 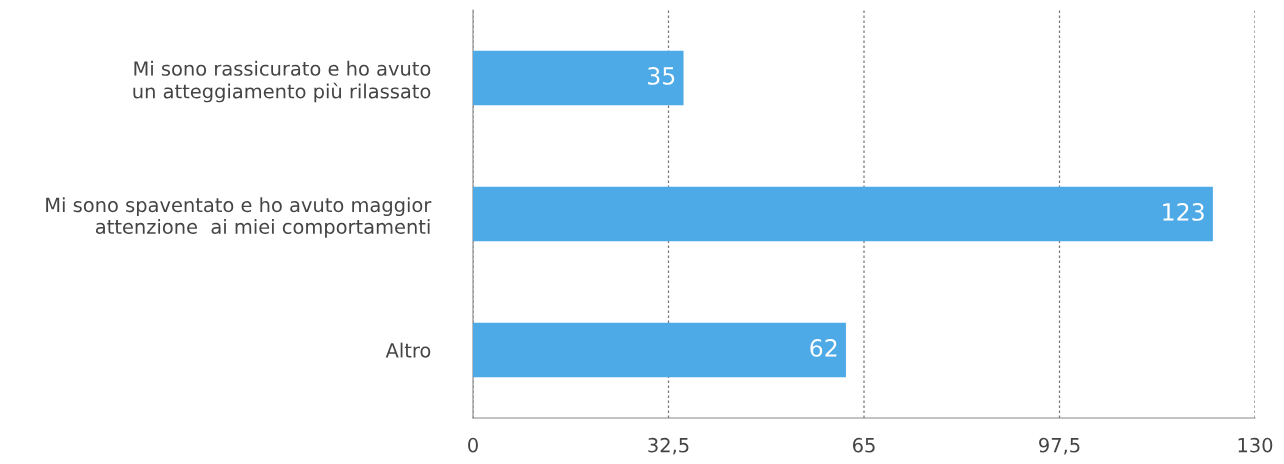 I want to click on y-tick-label: Altro, so click(x=408, y=350).